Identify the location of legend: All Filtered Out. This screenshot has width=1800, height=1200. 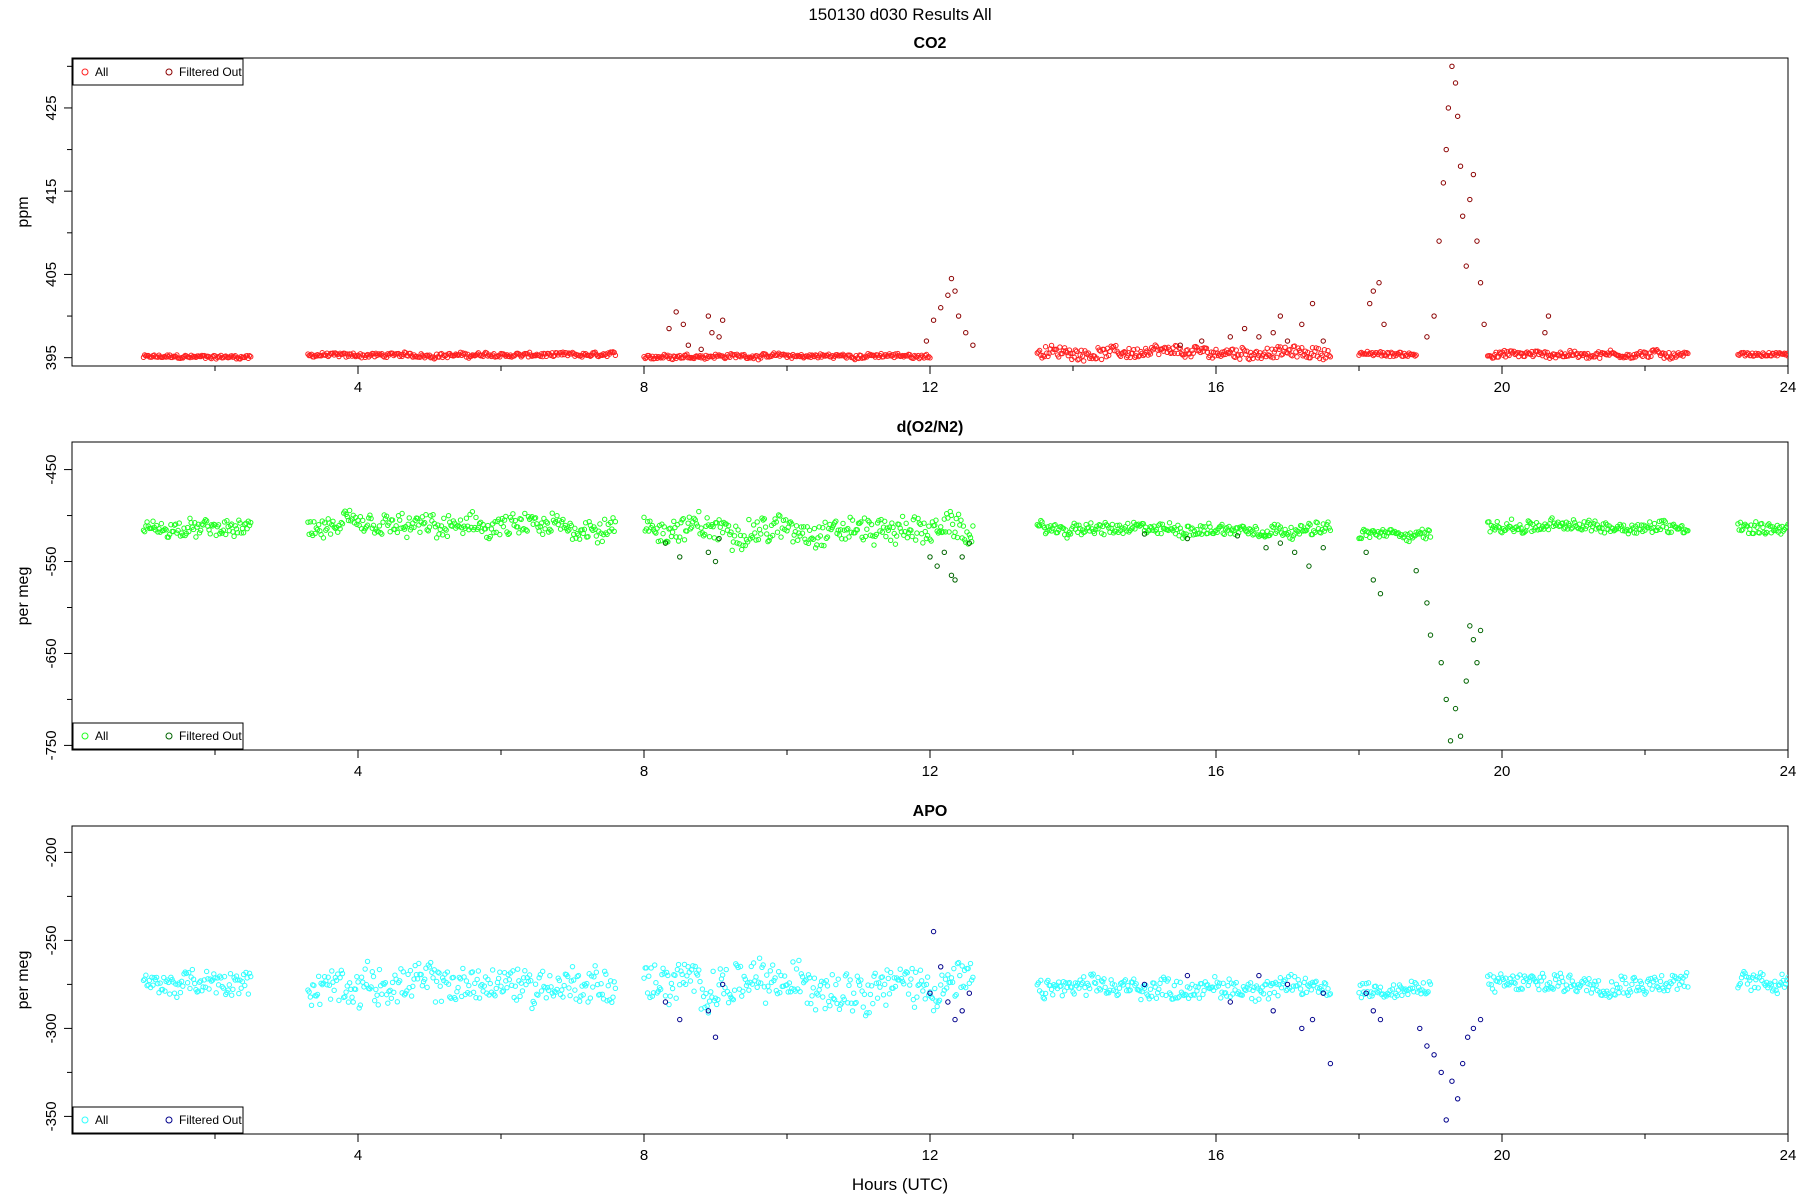
(158, 736).